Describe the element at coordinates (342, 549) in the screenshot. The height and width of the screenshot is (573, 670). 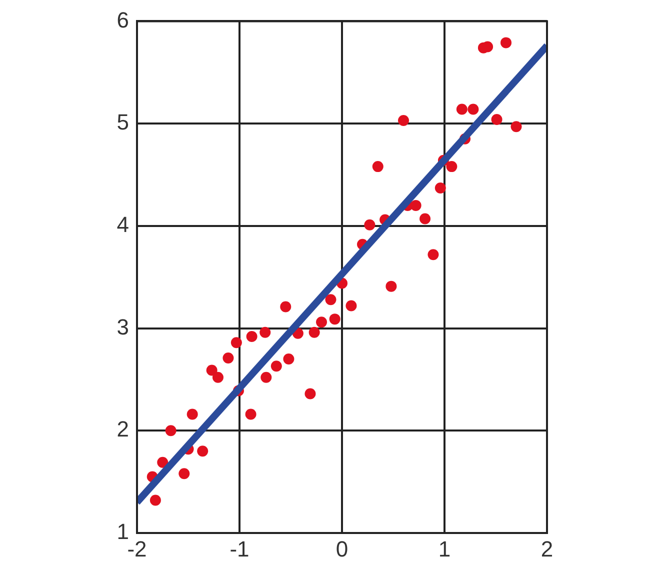
I see `x-tick-label: 0` at that location.